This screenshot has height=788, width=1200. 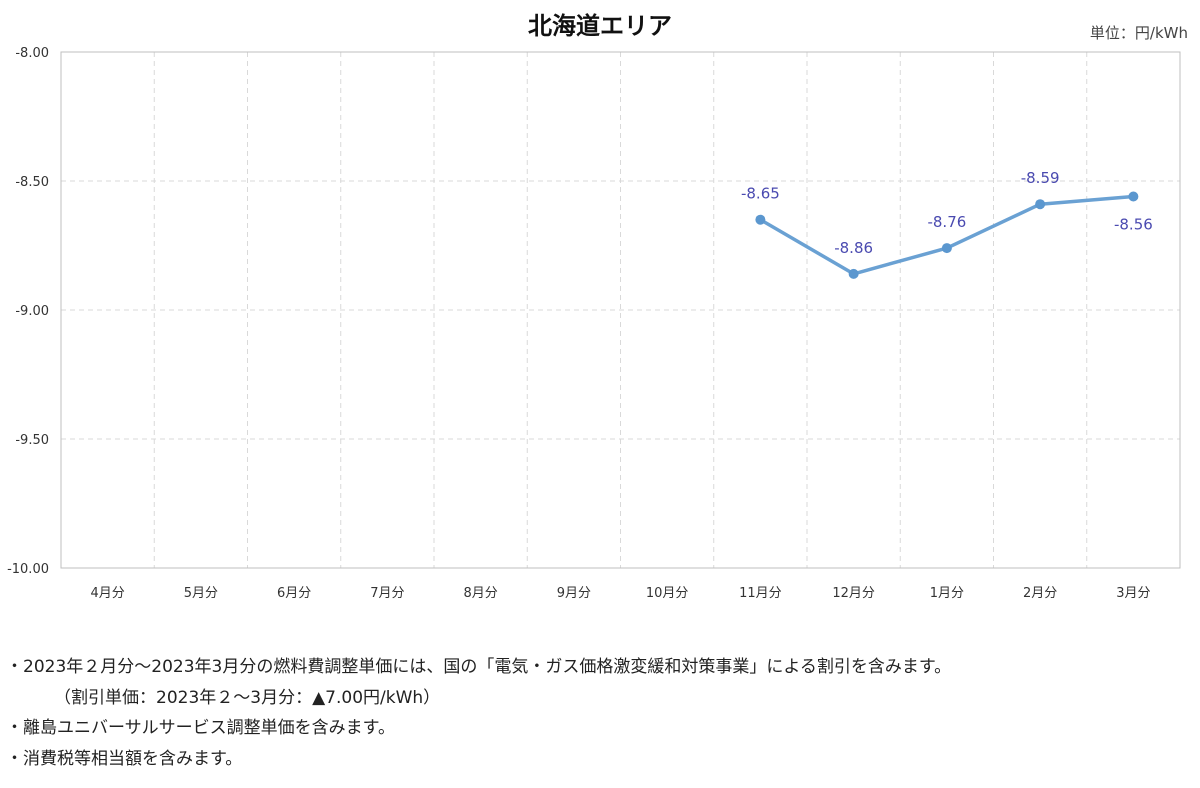 What do you see at coordinates (760, 194) in the screenshot?
I see `data-label: -8.65` at bounding box center [760, 194].